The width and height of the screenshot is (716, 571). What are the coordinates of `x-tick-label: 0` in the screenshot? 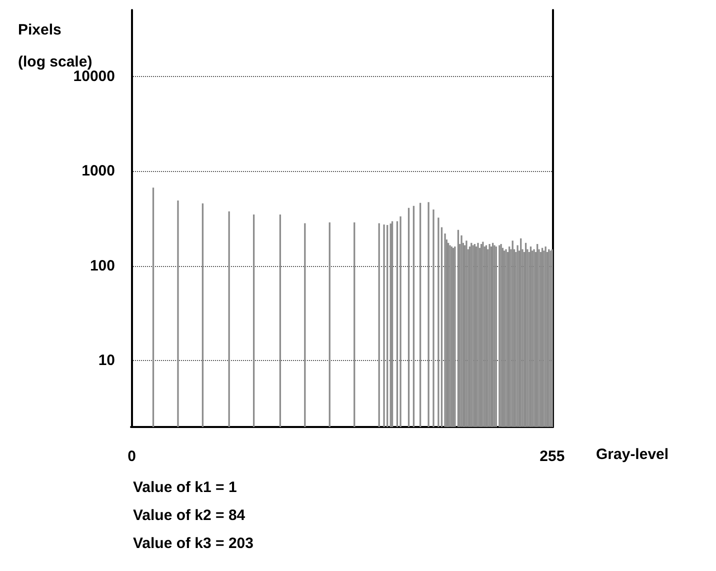 It's located at (132, 456).